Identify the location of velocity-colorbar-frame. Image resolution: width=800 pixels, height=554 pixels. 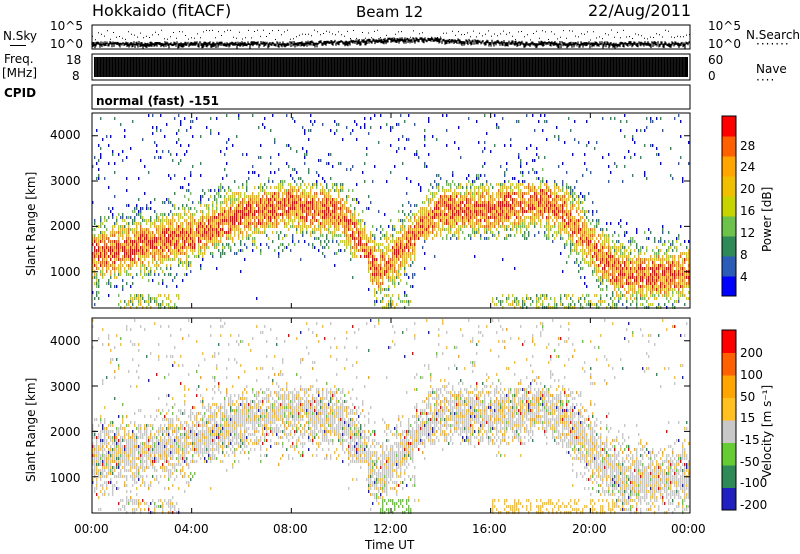
(729, 420).